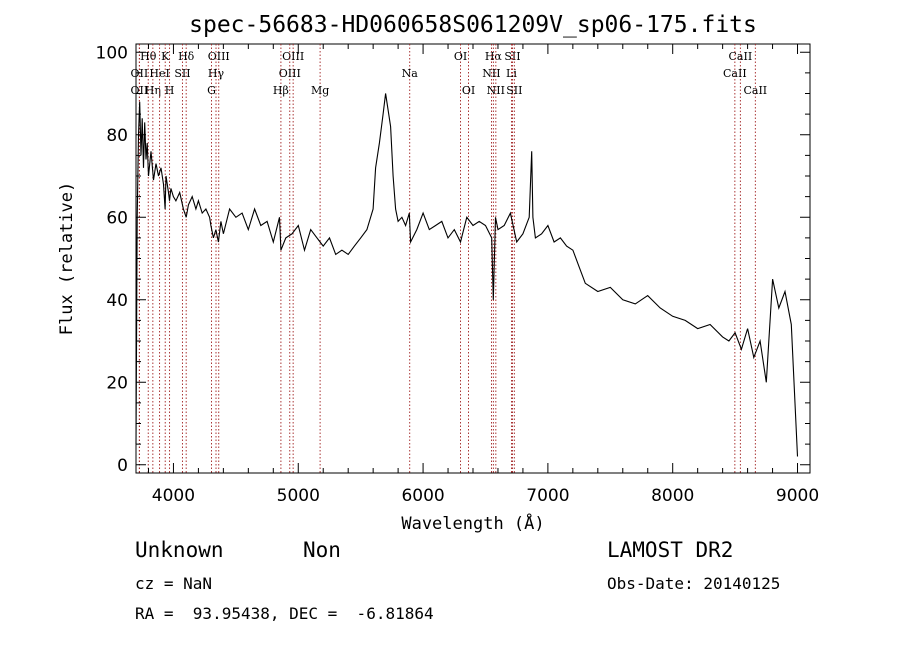  I want to click on marker-label: G, so click(211, 90).